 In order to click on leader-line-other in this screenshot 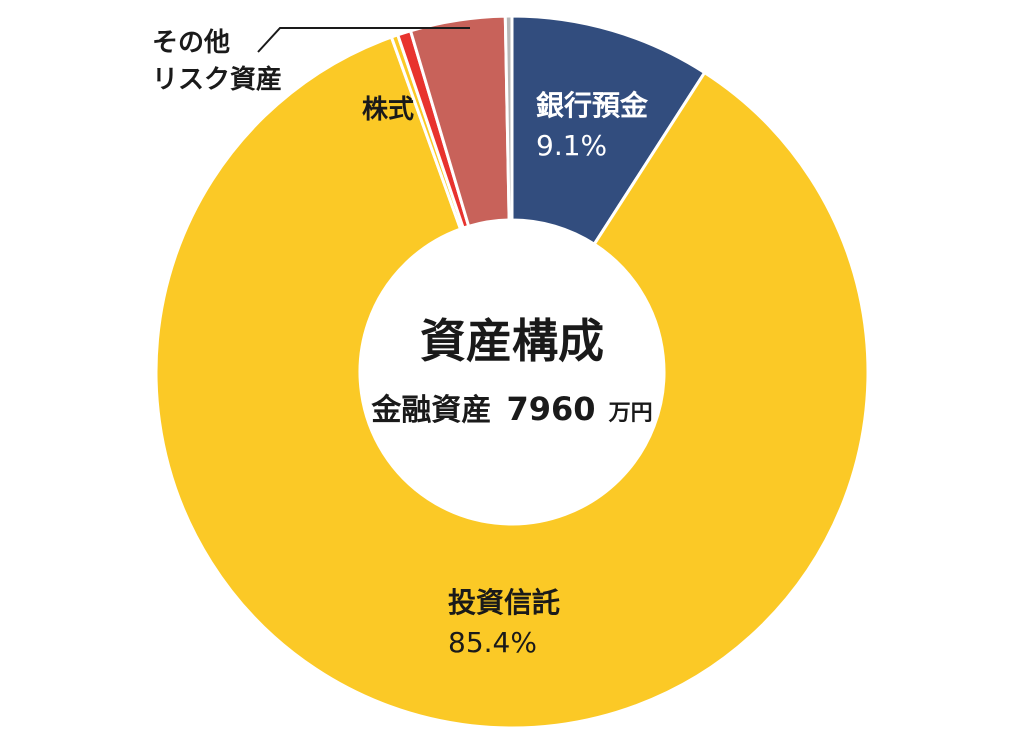, I will do `click(363, 40)`.